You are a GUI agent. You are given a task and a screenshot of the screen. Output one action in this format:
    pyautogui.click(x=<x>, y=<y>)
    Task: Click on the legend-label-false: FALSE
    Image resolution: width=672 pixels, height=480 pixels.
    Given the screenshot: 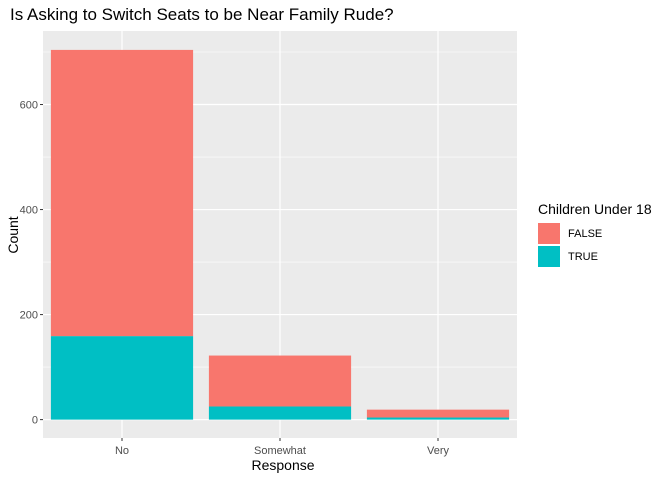 What is the action you would take?
    pyautogui.click(x=585, y=234)
    